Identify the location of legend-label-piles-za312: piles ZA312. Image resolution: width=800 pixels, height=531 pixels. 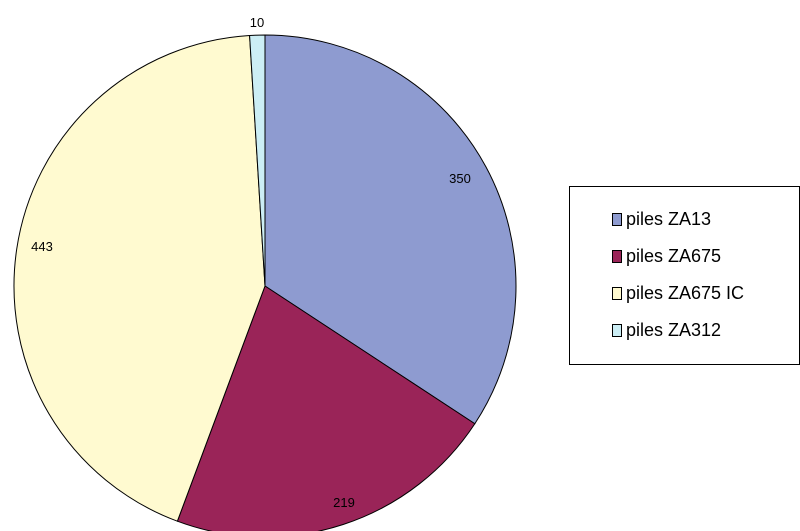
(674, 330).